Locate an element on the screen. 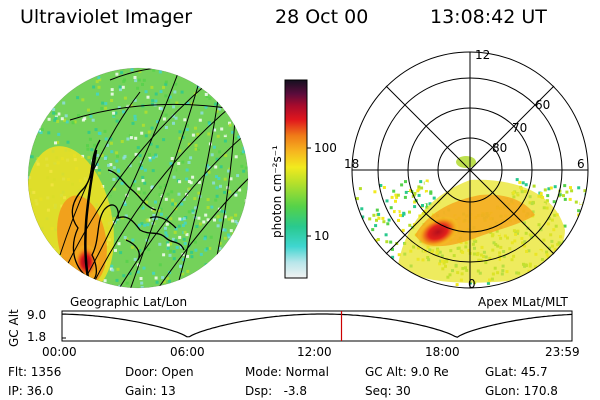 This screenshot has height=400, width=600. colorbar-tick-100: 100 is located at coordinates (325, 148).